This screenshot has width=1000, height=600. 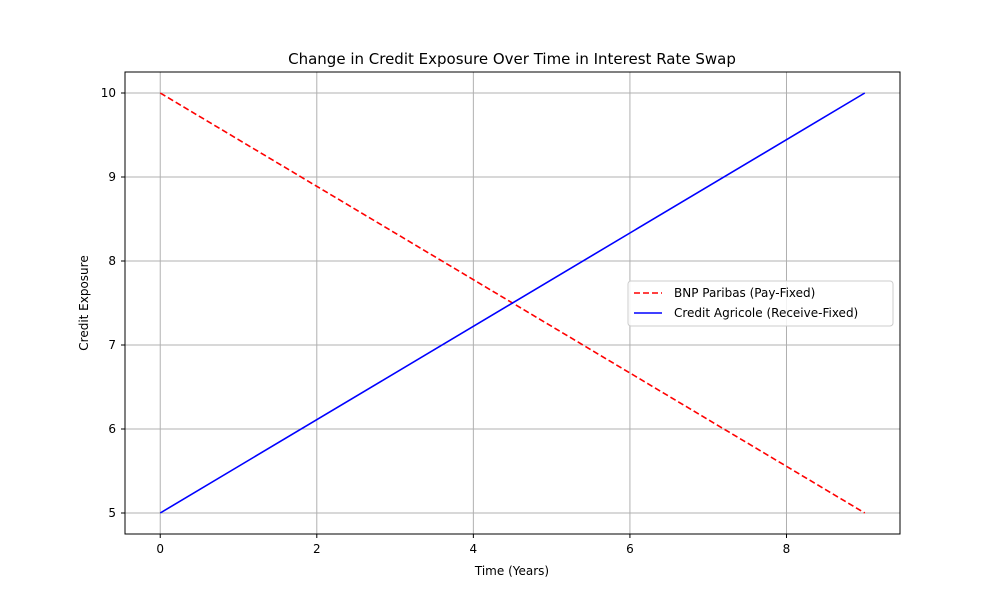 What do you see at coordinates (112, 177) in the screenshot?
I see `y-tick-label: 9` at bounding box center [112, 177].